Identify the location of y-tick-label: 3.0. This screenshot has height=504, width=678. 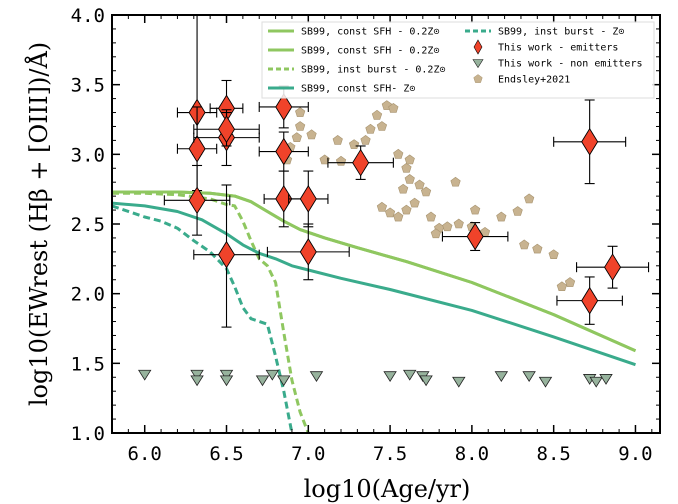
(88, 155).